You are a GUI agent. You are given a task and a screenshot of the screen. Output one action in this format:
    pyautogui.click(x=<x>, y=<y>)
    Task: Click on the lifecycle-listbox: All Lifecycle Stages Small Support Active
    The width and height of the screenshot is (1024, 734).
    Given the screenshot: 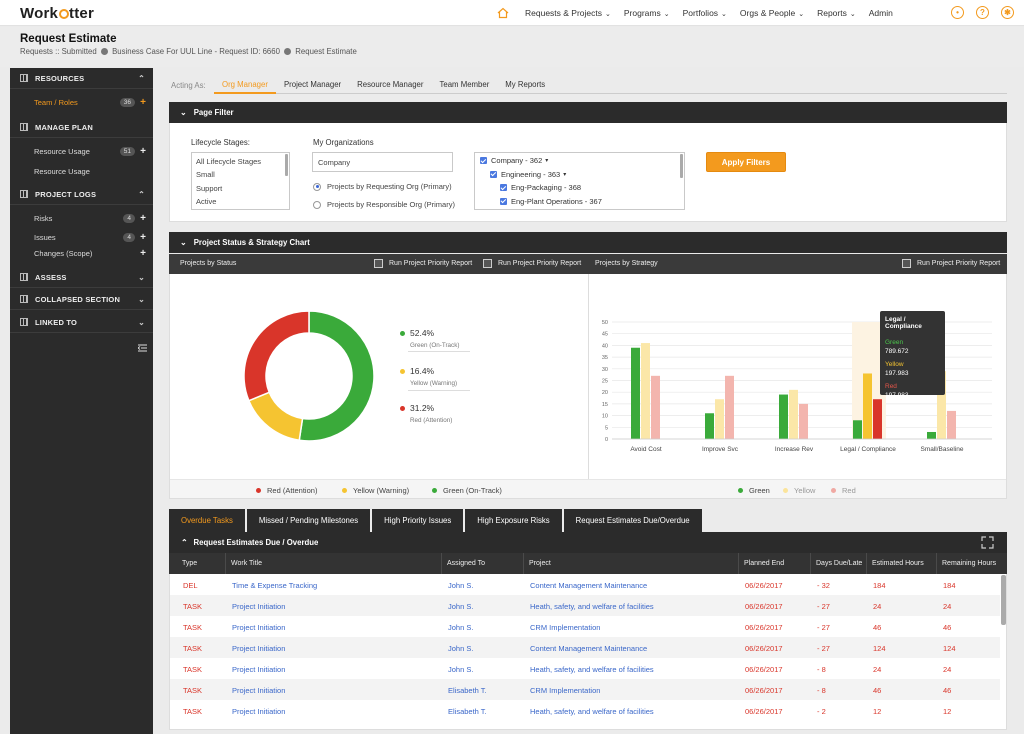 What is the action you would take?
    pyautogui.click(x=240, y=181)
    